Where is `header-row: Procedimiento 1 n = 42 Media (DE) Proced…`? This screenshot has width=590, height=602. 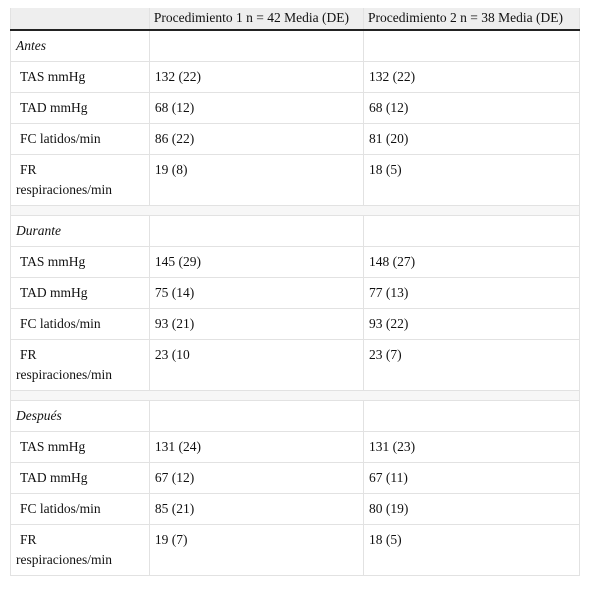
header-row: Procedimiento 1 n = 42 Media (DE) Proced… is located at coordinates (295, 19).